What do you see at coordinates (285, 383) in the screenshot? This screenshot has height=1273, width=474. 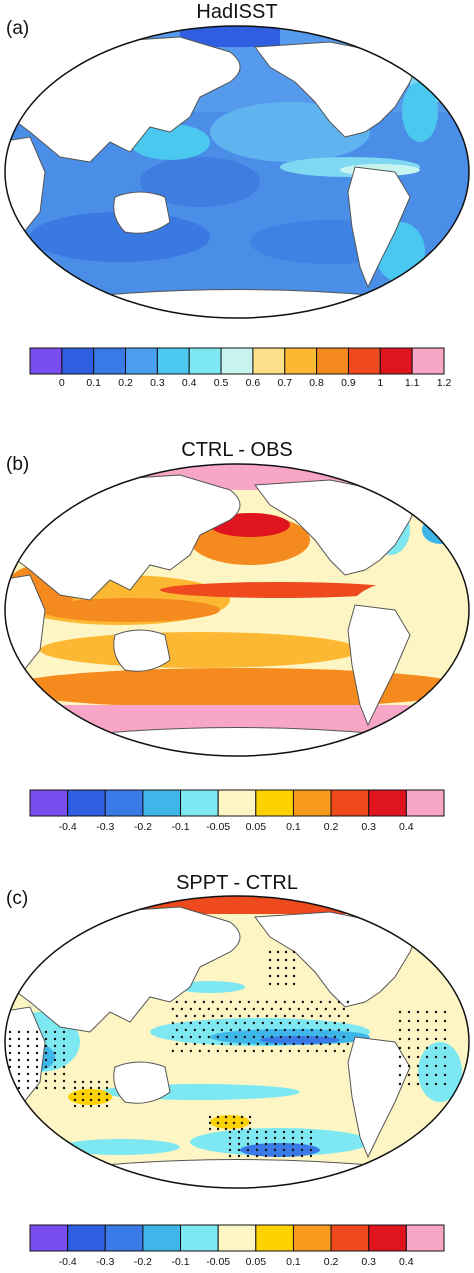 I see `colorbar-tick-label: 0.7` at bounding box center [285, 383].